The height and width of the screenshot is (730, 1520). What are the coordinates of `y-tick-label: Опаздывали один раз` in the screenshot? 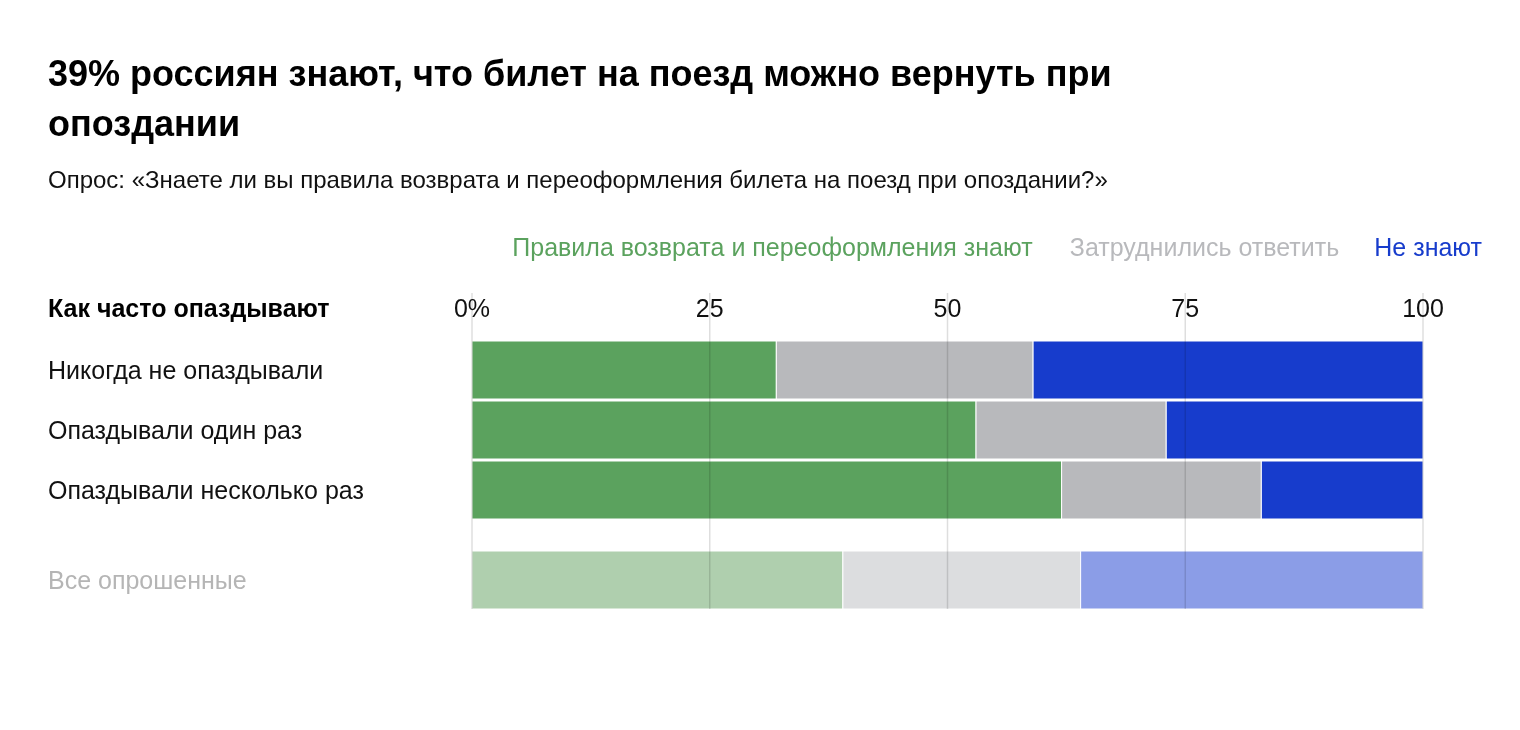 It's located at (175, 430).